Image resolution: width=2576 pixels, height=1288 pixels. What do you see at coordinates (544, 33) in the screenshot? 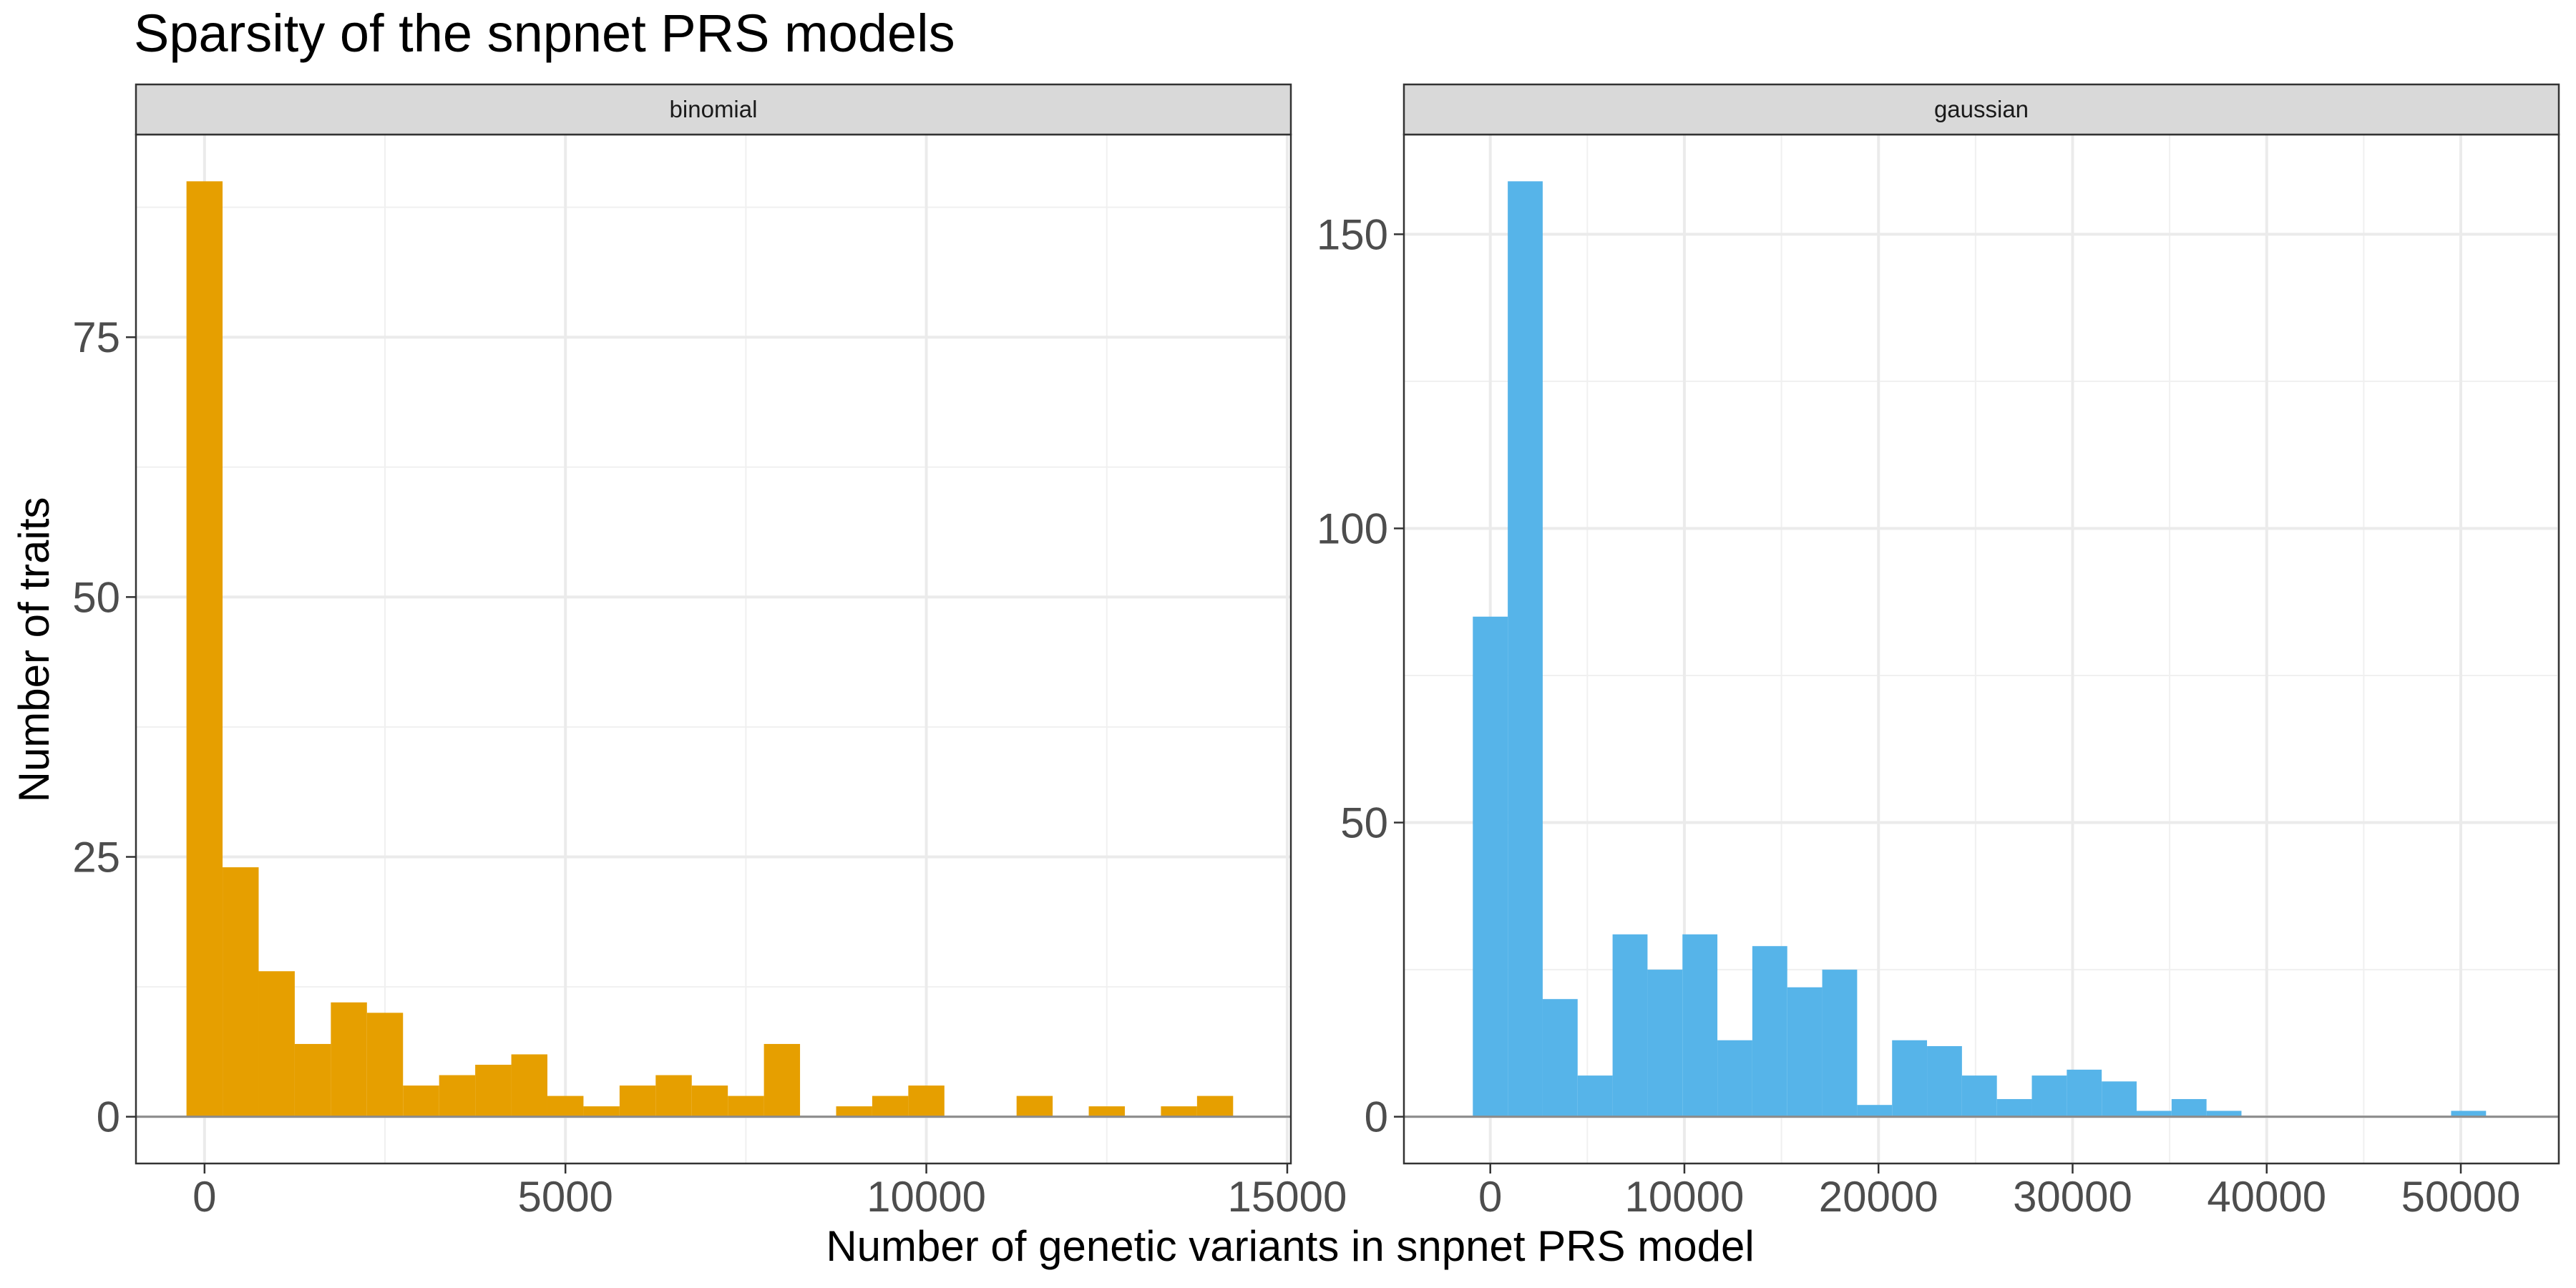
I see `chart-title: Sparsity of the snpnet PRS models` at bounding box center [544, 33].